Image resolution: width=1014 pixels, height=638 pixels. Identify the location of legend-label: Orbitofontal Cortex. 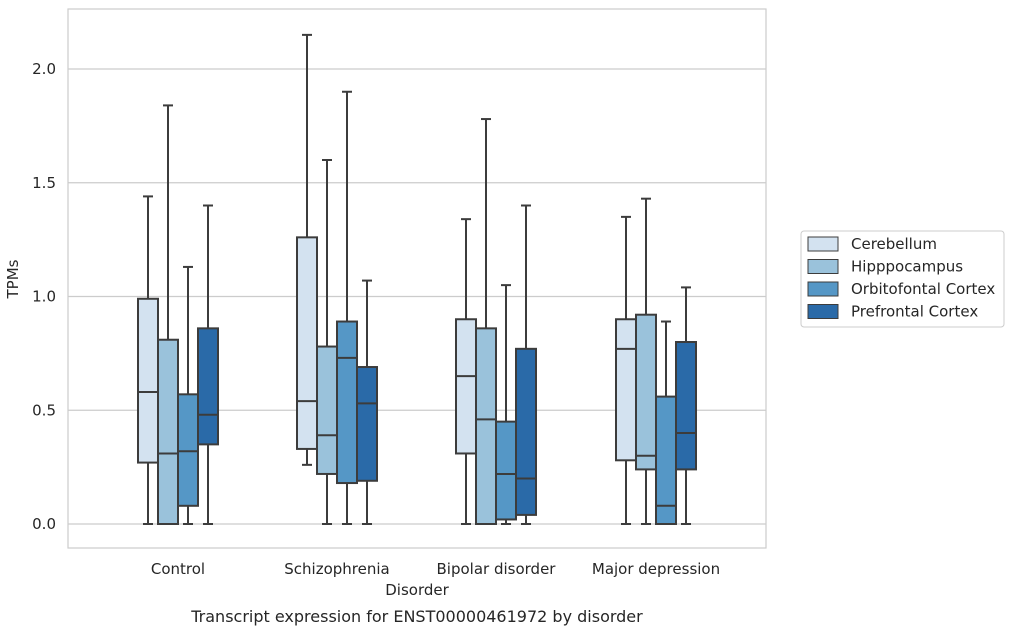
(923, 289).